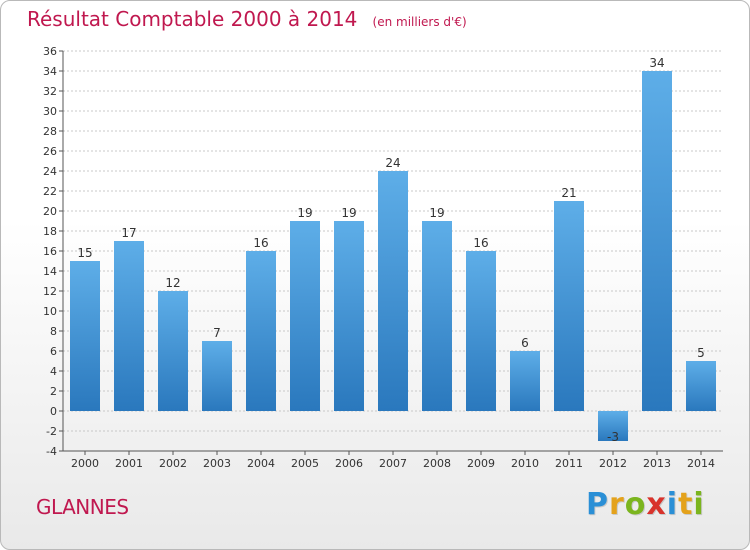  What do you see at coordinates (128, 233) in the screenshot?
I see `data-label: 17` at bounding box center [128, 233].